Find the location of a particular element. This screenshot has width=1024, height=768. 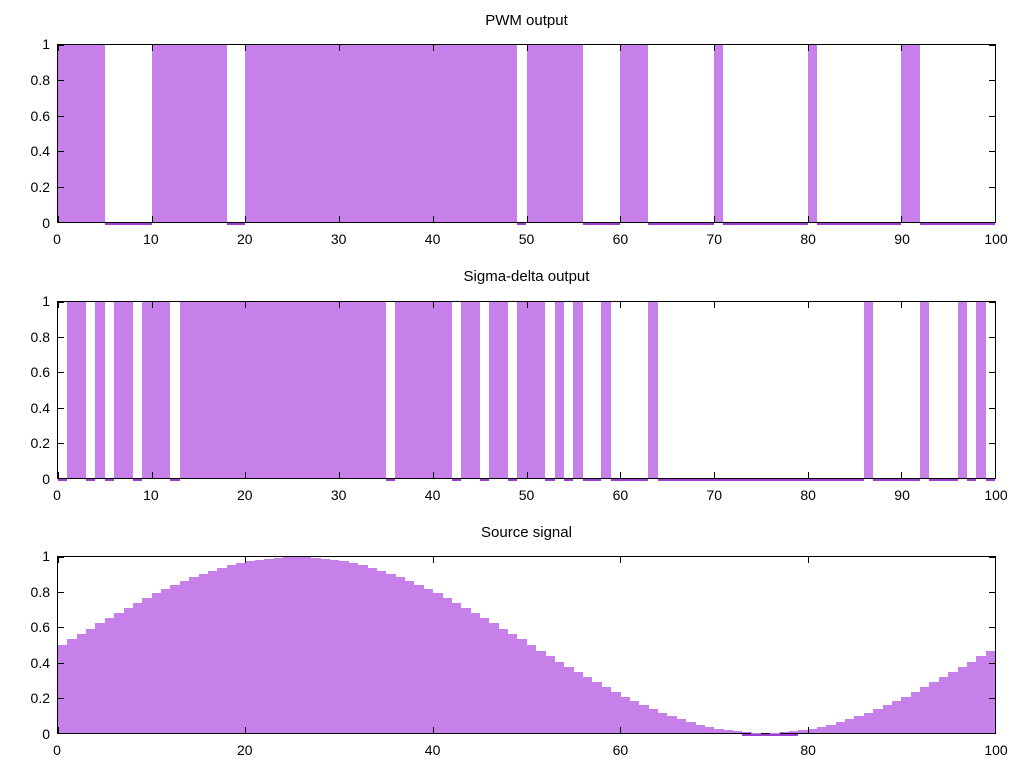

chart-title-source-signal: Source signal is located at coordinates (526, 532).